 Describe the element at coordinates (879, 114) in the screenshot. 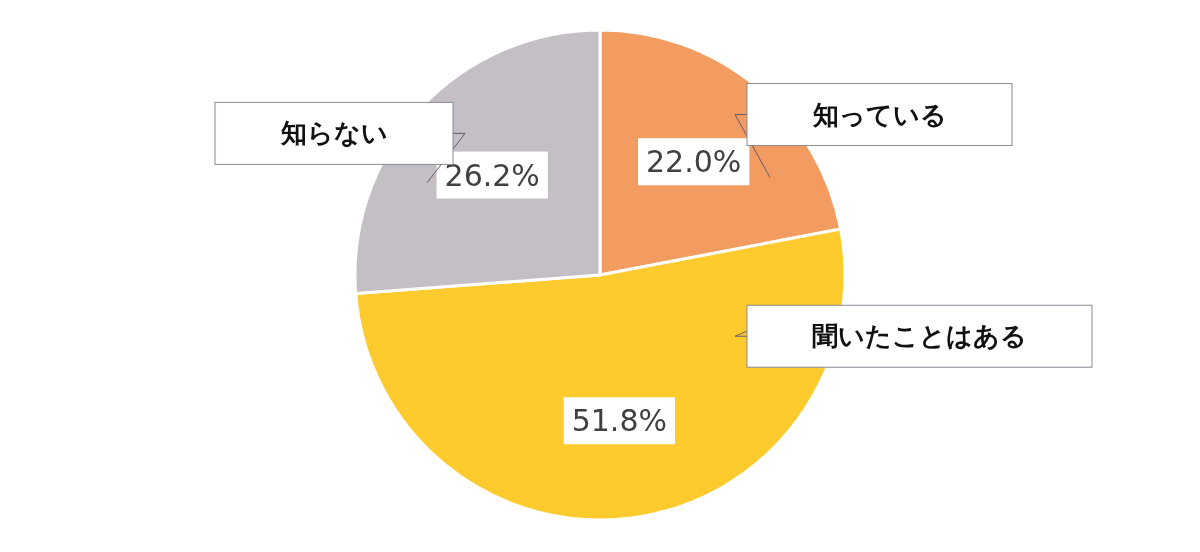

I see `slice-label: 知っている` at that location.